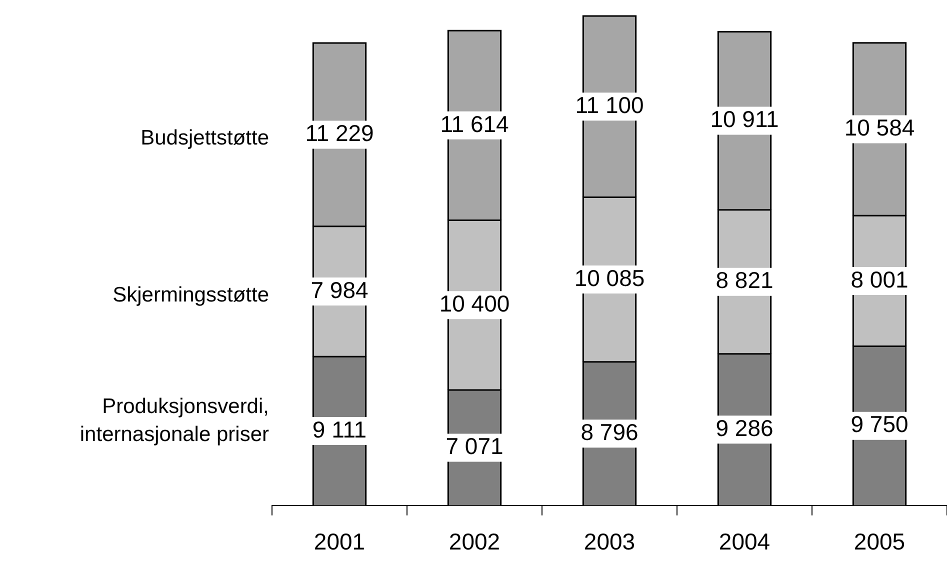 The height and width of the screenshot is (575, 947). What do you see at coordinates (609, 277) in the screenshot?
I see `data-label: 10 085` at bounding box center [609, 277].